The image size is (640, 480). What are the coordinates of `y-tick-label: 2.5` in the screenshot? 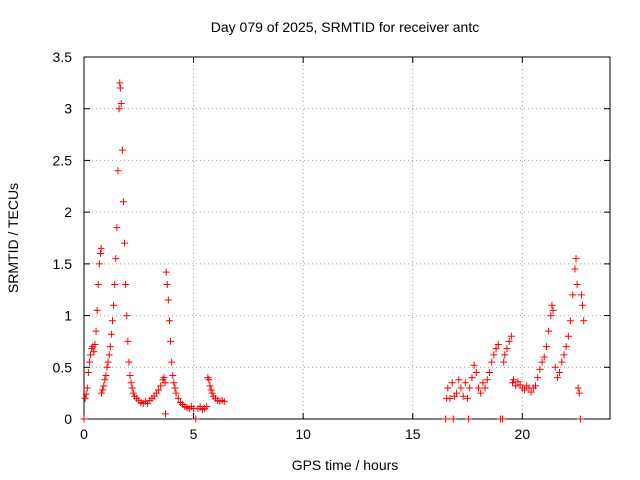 It's located at (63, 160).